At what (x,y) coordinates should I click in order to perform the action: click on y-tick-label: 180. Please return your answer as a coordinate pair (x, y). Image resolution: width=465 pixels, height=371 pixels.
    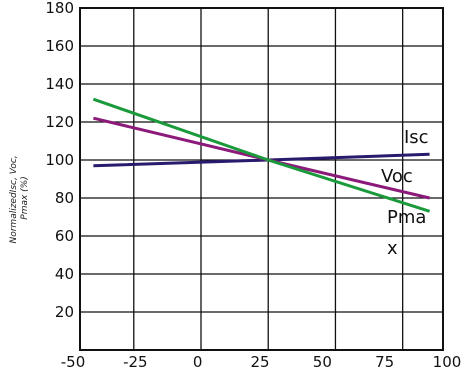
    Looking at the image, I should click on (59, 8).